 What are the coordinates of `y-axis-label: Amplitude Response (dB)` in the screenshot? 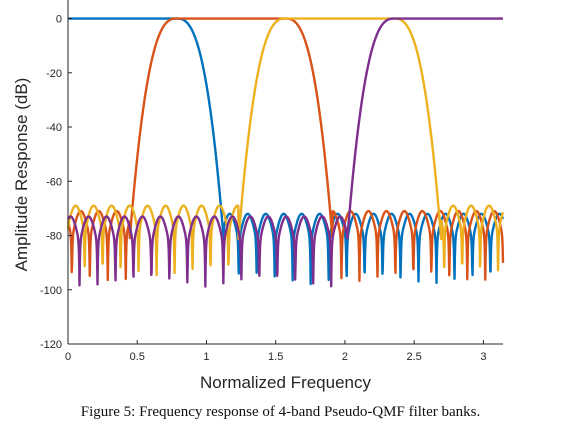 It's located at (21, 175).